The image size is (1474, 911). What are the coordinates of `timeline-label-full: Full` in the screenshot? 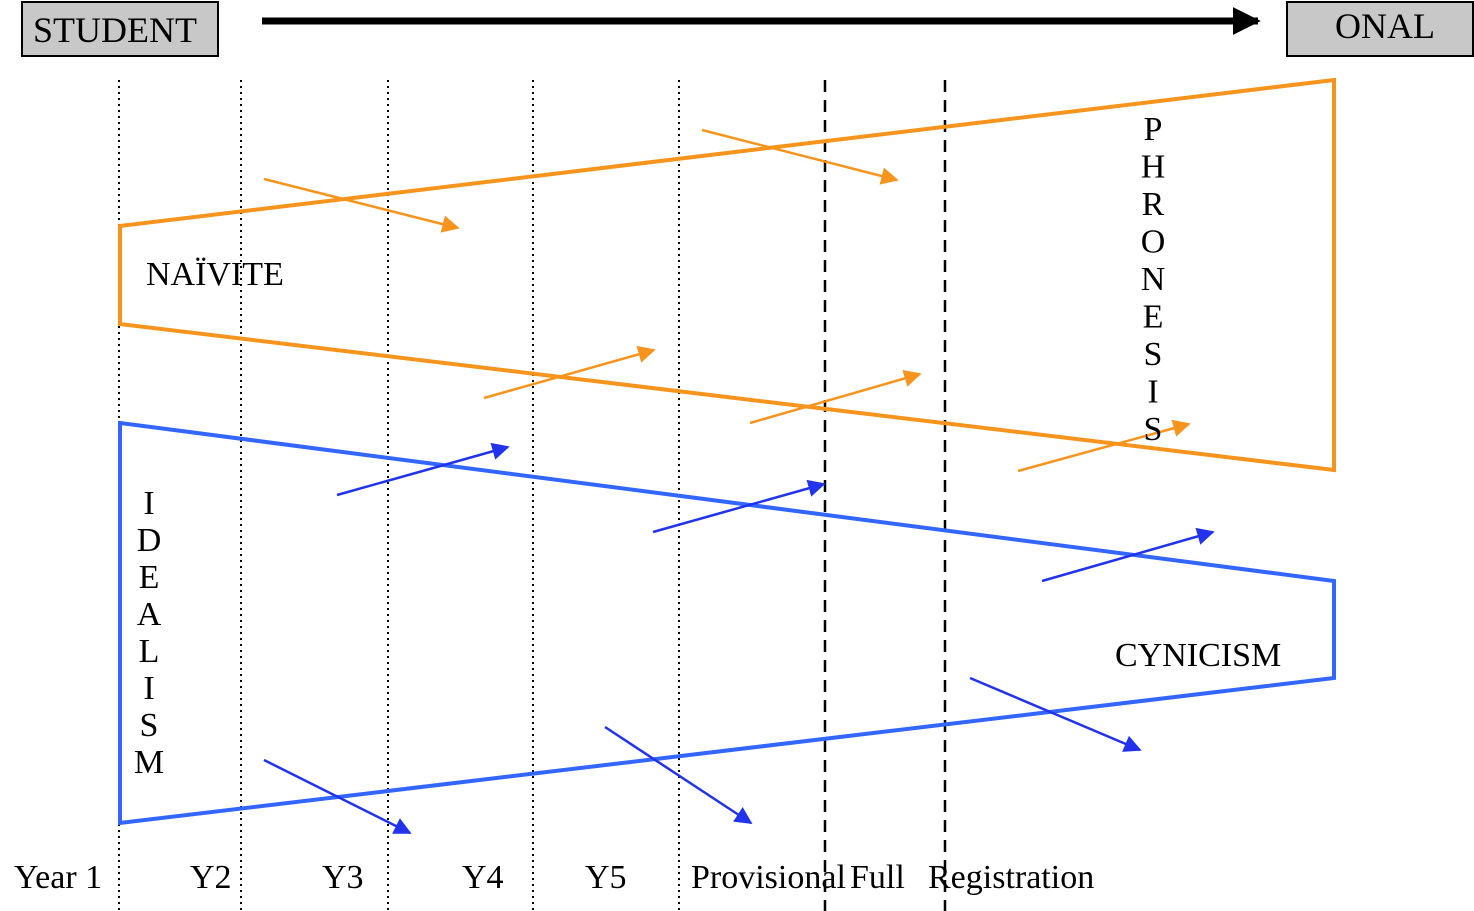 It's located at (877, 877).